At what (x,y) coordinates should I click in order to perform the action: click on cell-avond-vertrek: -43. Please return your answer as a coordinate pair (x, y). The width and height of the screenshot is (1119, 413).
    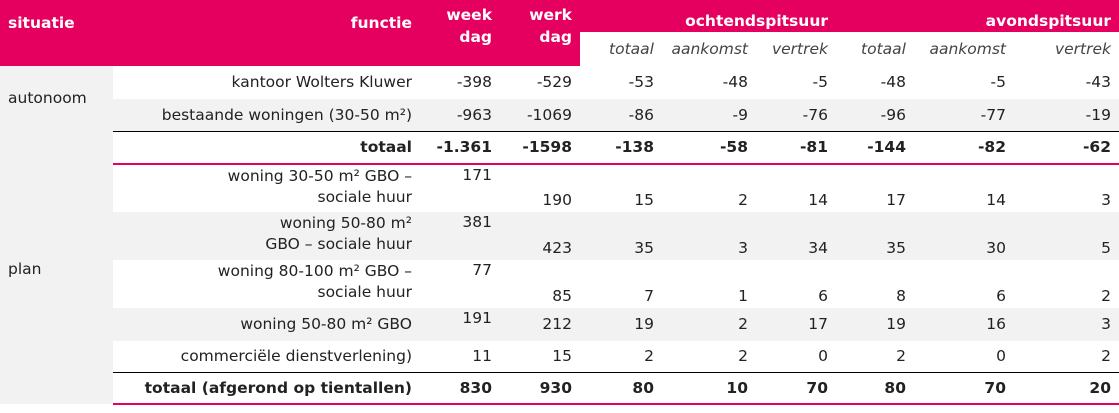
    Looking at the image, I should click on (1066, 82).